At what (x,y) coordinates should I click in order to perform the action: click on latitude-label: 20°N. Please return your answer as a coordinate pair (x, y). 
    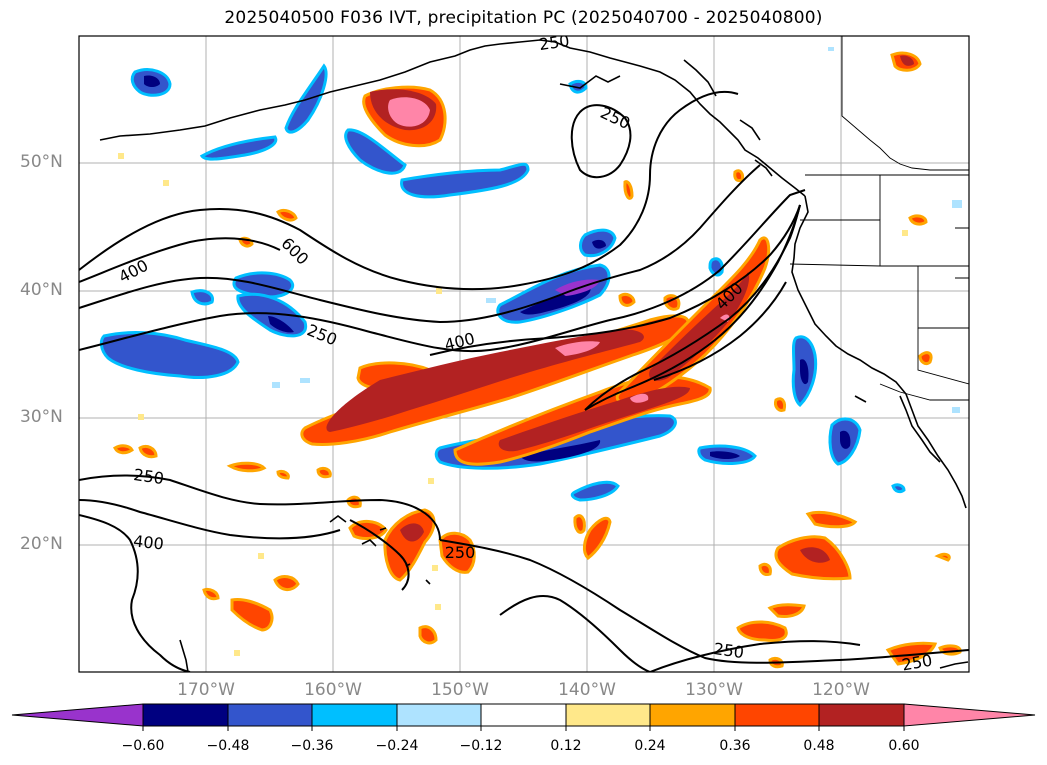
    Looking at the image, I should click on (41, 544).